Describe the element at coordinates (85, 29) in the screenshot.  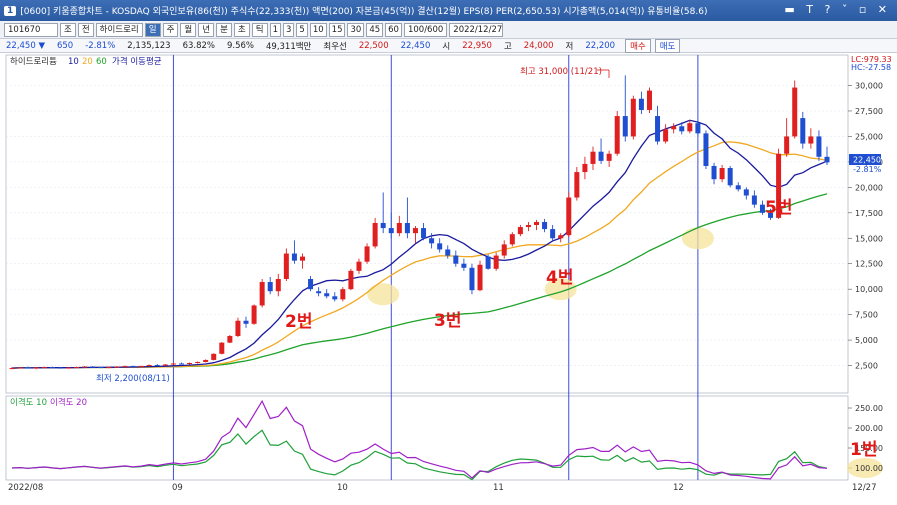
I see `toolbar-item-1: 전` at that location.